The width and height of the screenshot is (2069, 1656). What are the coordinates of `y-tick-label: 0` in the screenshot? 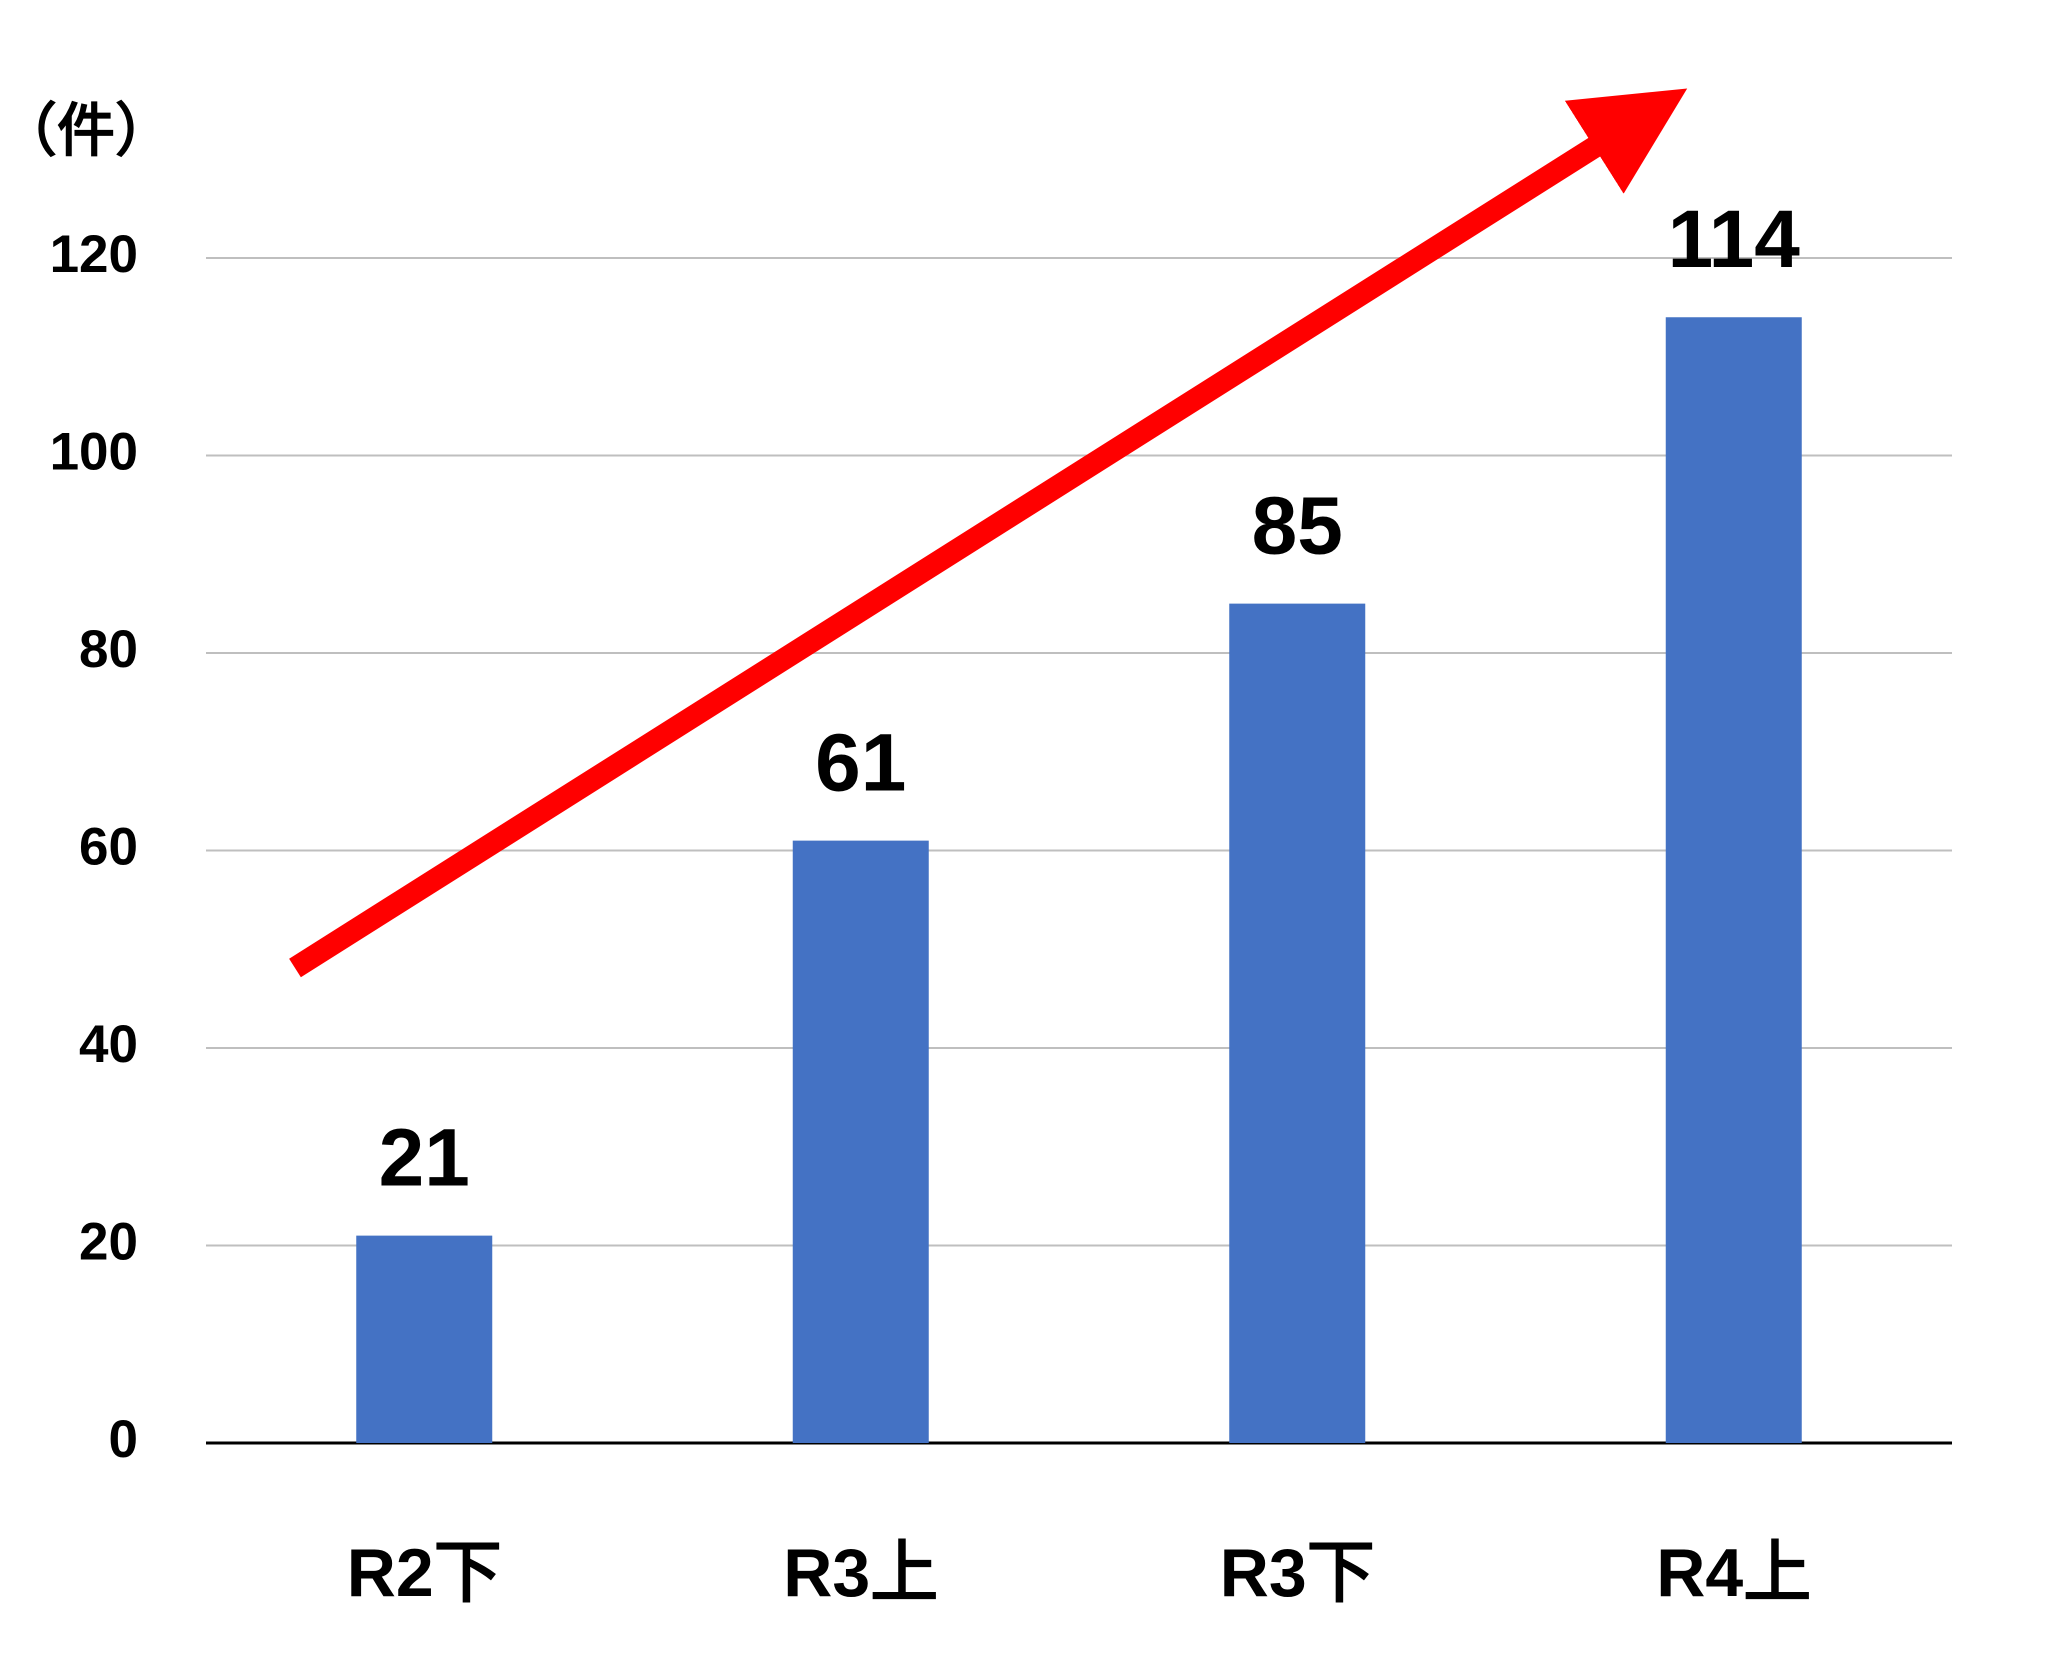 It's located at (123, 1439).